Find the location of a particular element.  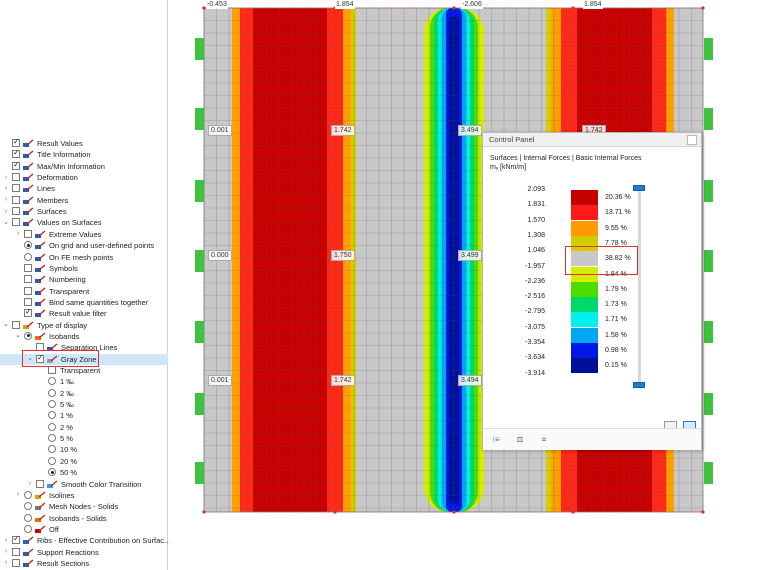

tree-item: ⌄ Isobands is located at coordinates (84, 336).